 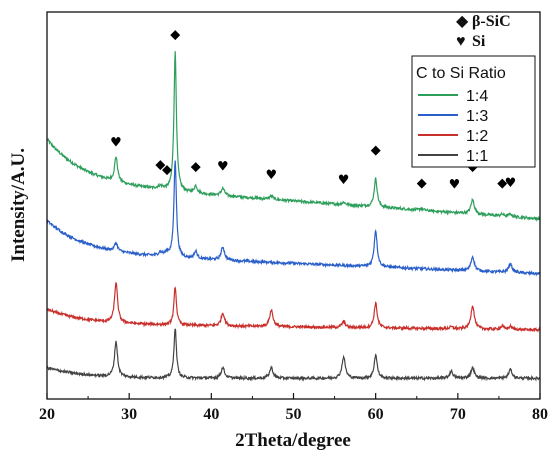 What do you see at coordinates (479, 41) in the screenshot?
I see `phase-key-si-label: Si` at bounding box center [479, 41].